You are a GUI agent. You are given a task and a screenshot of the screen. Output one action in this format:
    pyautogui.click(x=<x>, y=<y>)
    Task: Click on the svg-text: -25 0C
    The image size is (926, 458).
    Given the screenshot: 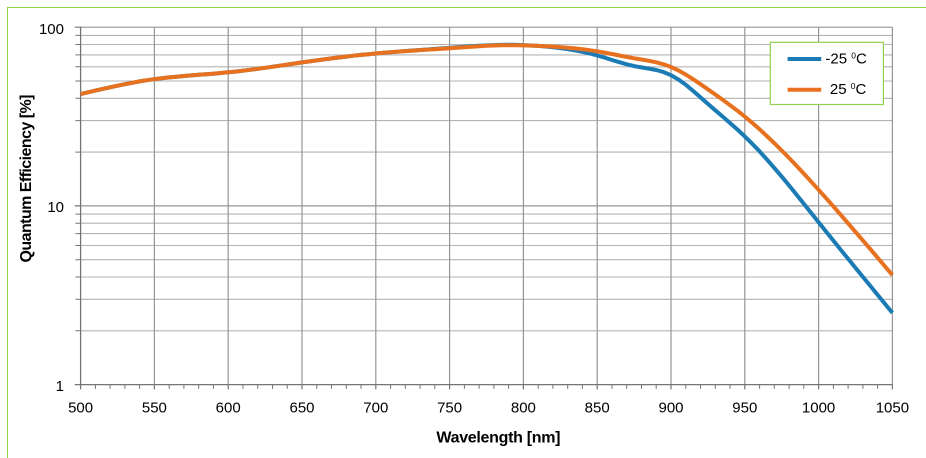 What is the action you would take?
    pyautogui.click(x=846, y=58)
    